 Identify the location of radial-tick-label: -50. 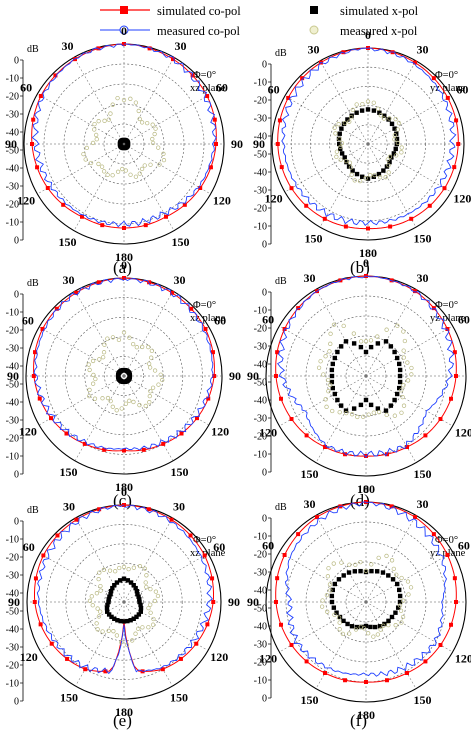
(12, 151).